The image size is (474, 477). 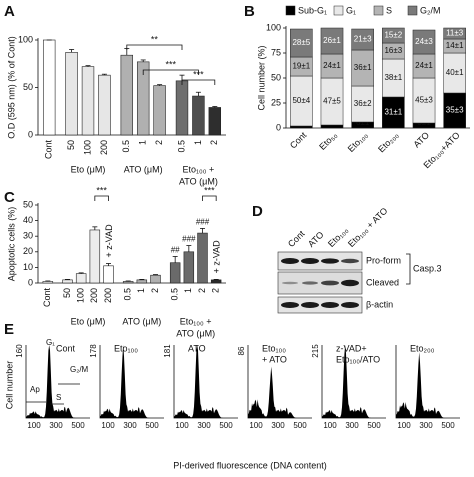 I want to click on y-tick-label: 40, so click(x=28, y=220).